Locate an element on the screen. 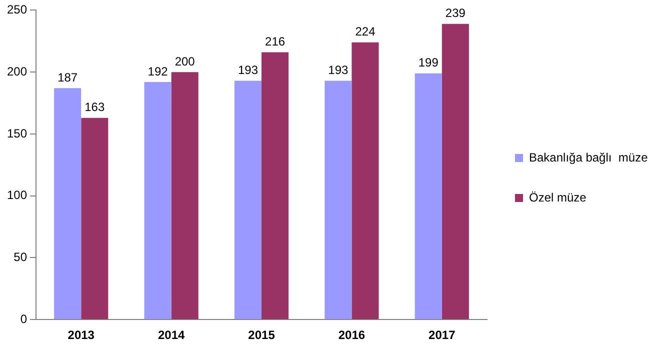 The width and height of the screenshot is (650, 350). y-tick-label: 250 is located at coordinates (17, 9).